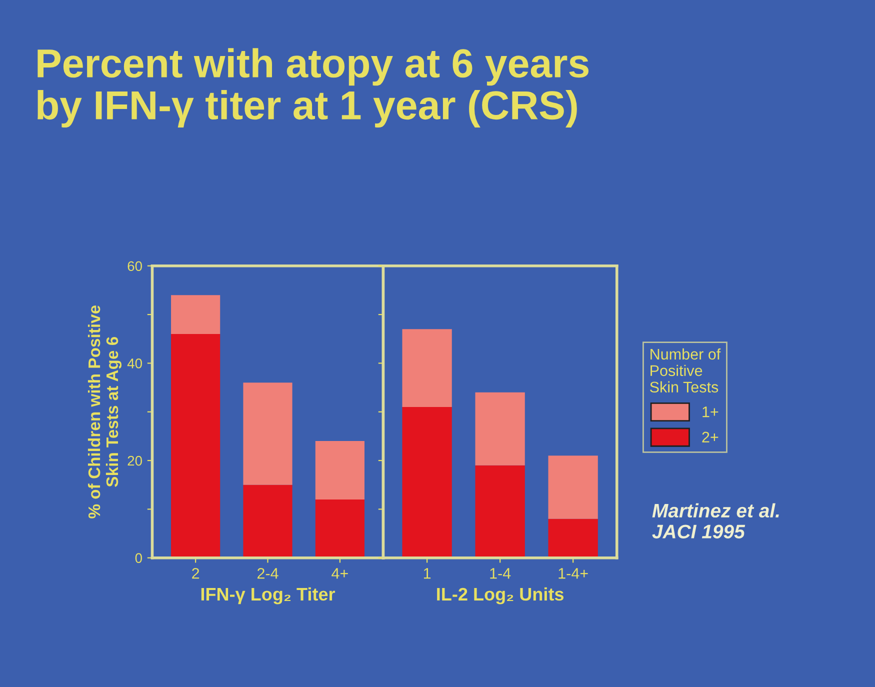  What do you see at coordinates (710, 412) in the screenshot?
I see `legend-label: 1+` at bounding box center [710, 412].